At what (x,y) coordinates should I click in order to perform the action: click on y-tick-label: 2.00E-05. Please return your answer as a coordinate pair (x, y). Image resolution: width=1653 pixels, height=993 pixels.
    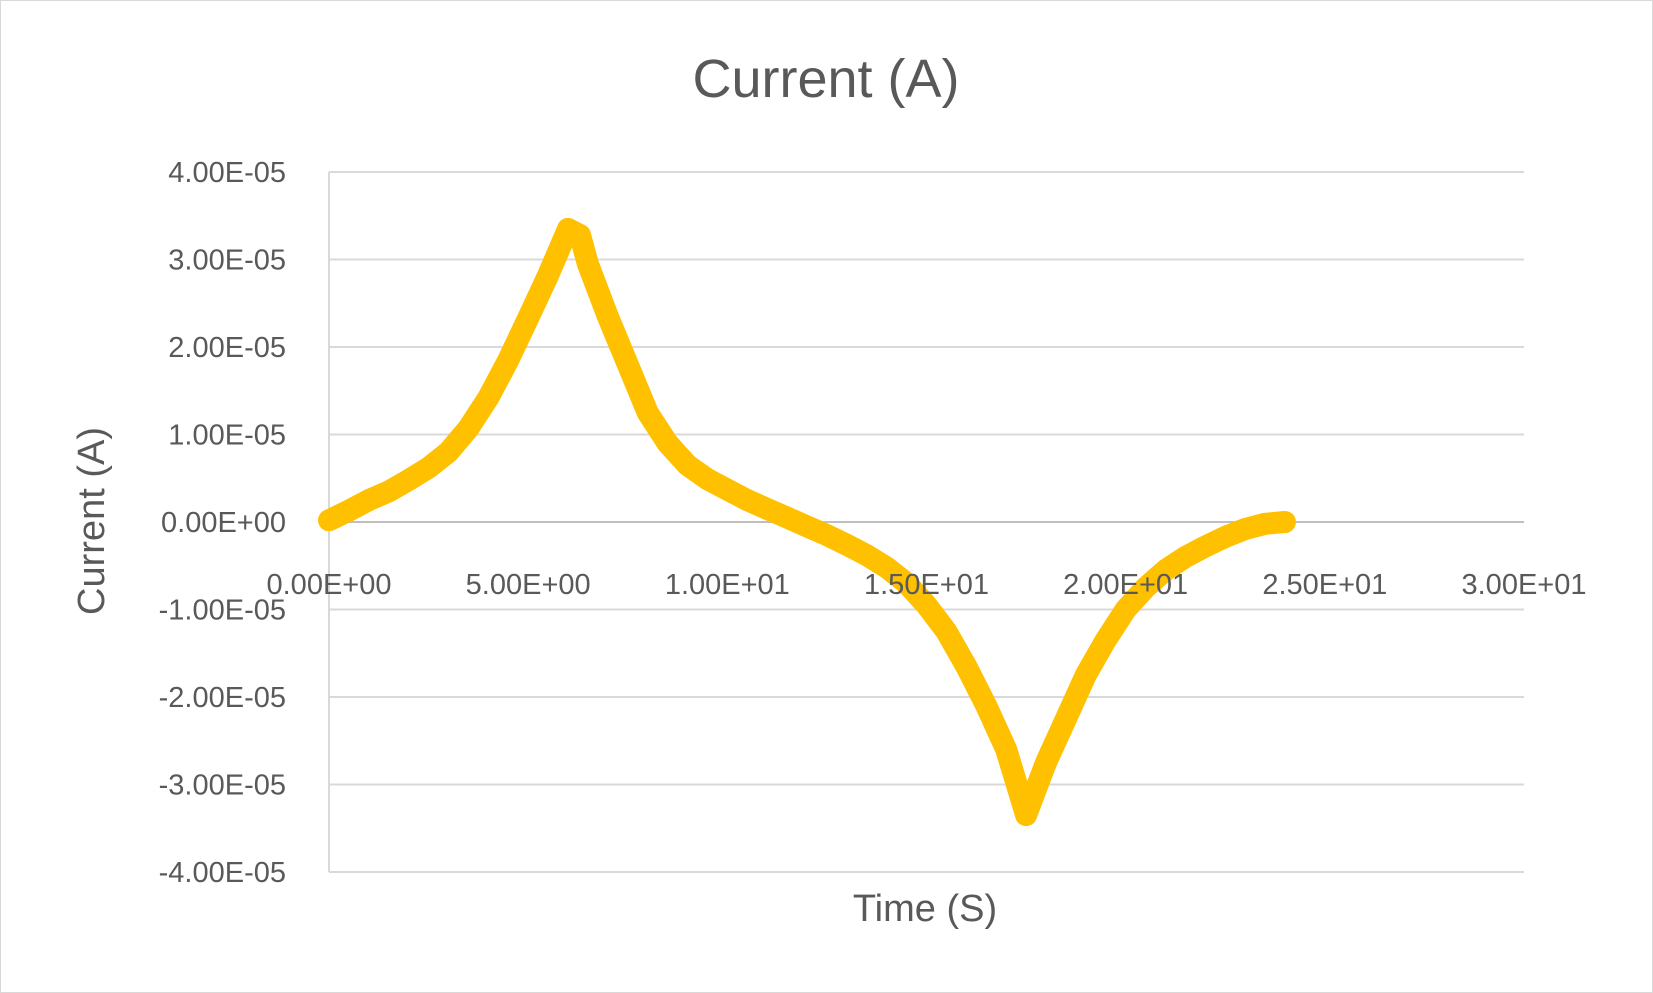
    Looking at the image, I should click on (227, 348).